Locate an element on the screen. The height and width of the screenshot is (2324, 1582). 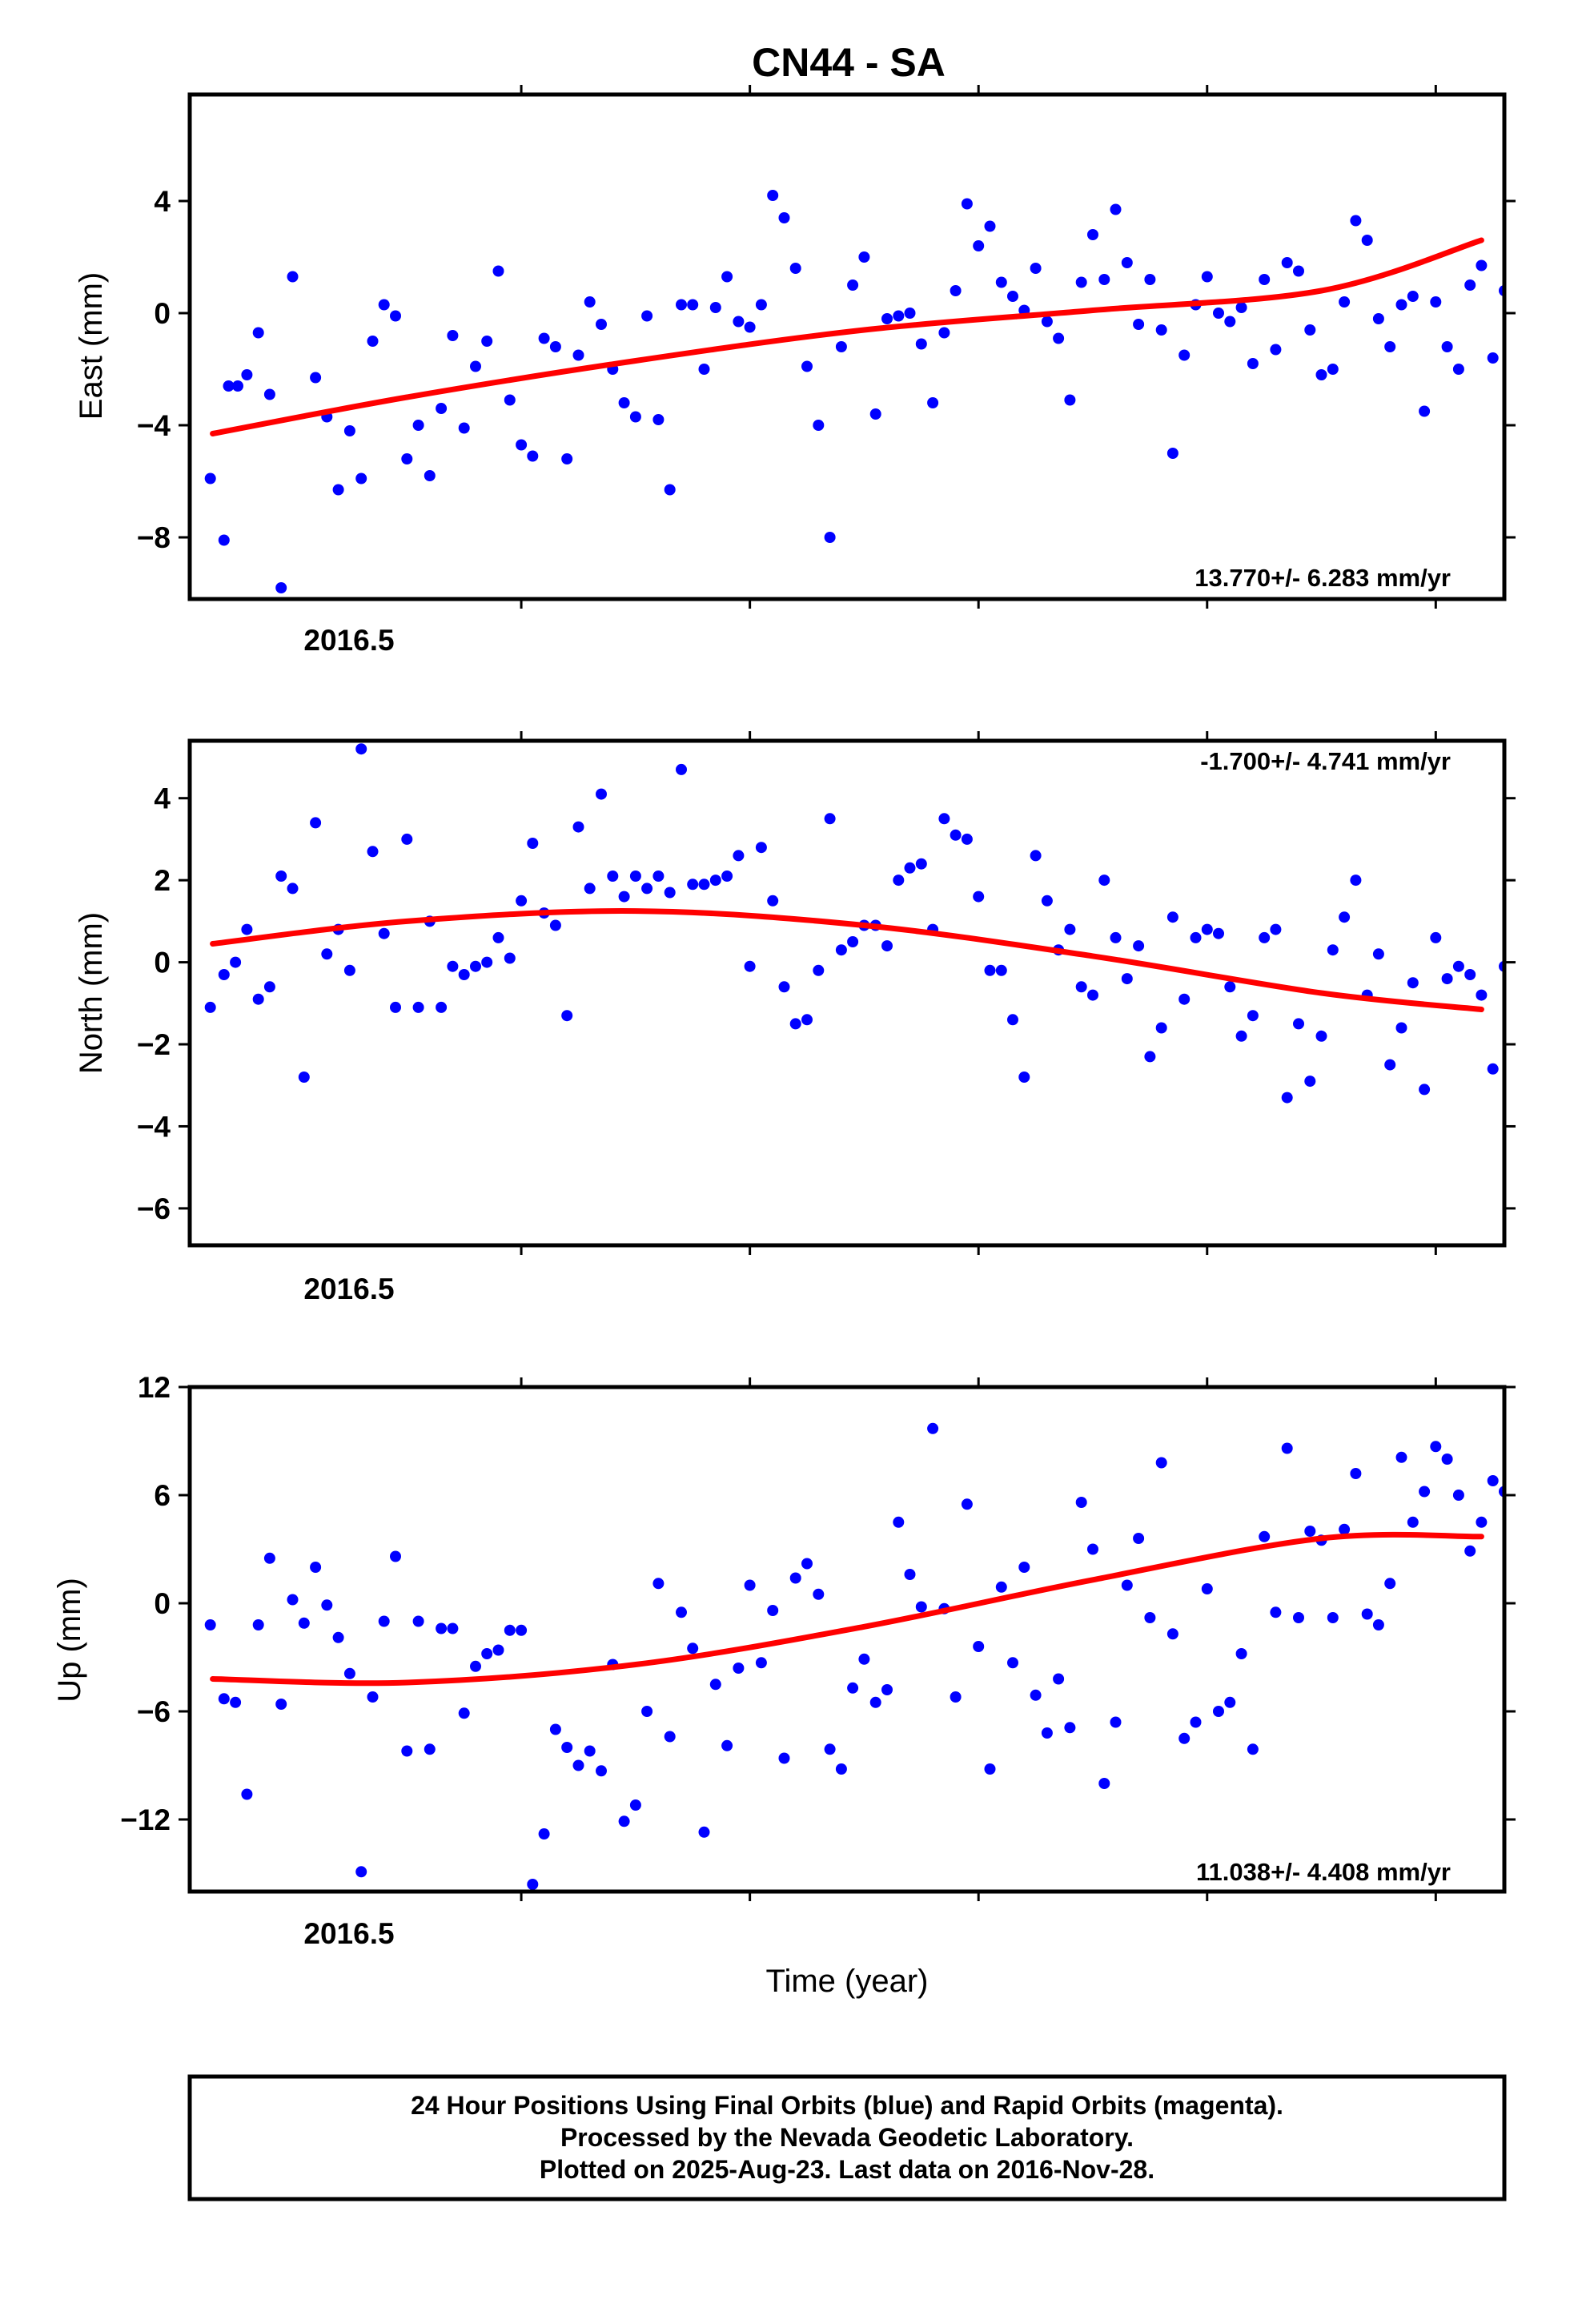
north-y-tick-label: −4 is located at coordinates (154, 1126).